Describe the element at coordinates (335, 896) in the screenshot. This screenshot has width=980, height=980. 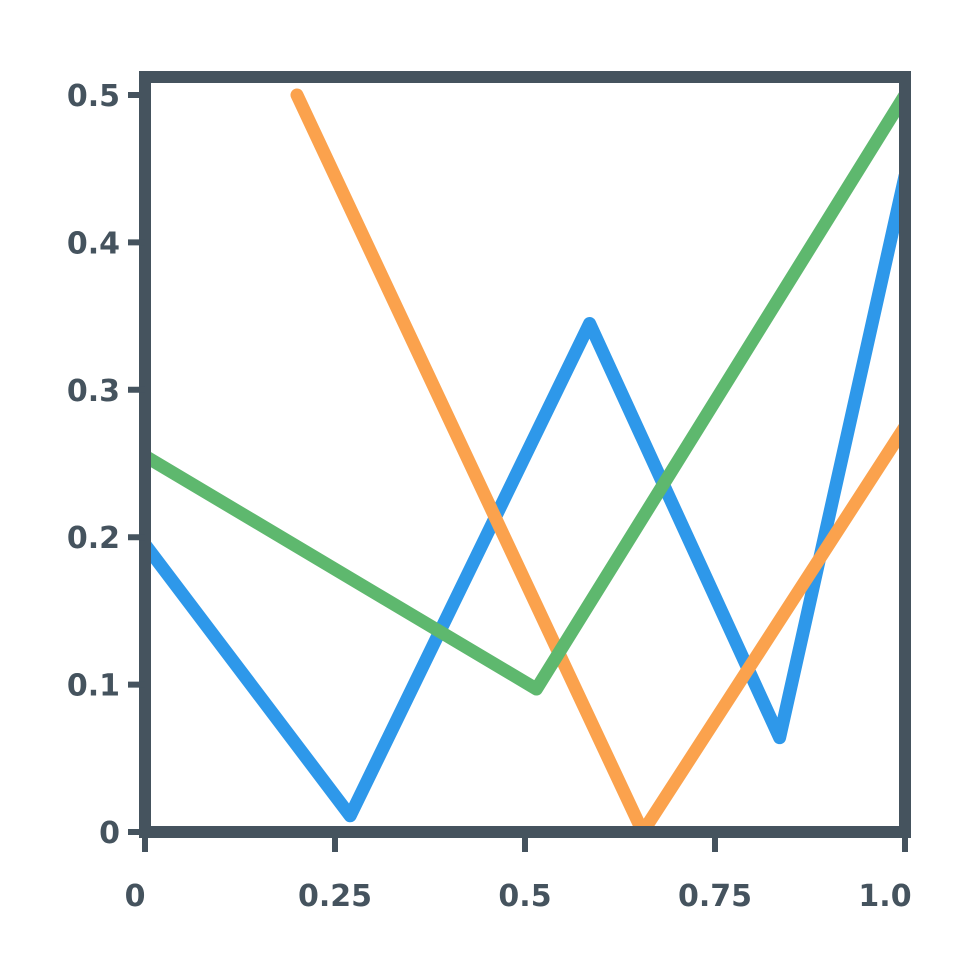
I see `x-tick-label: 0.25` at that location.